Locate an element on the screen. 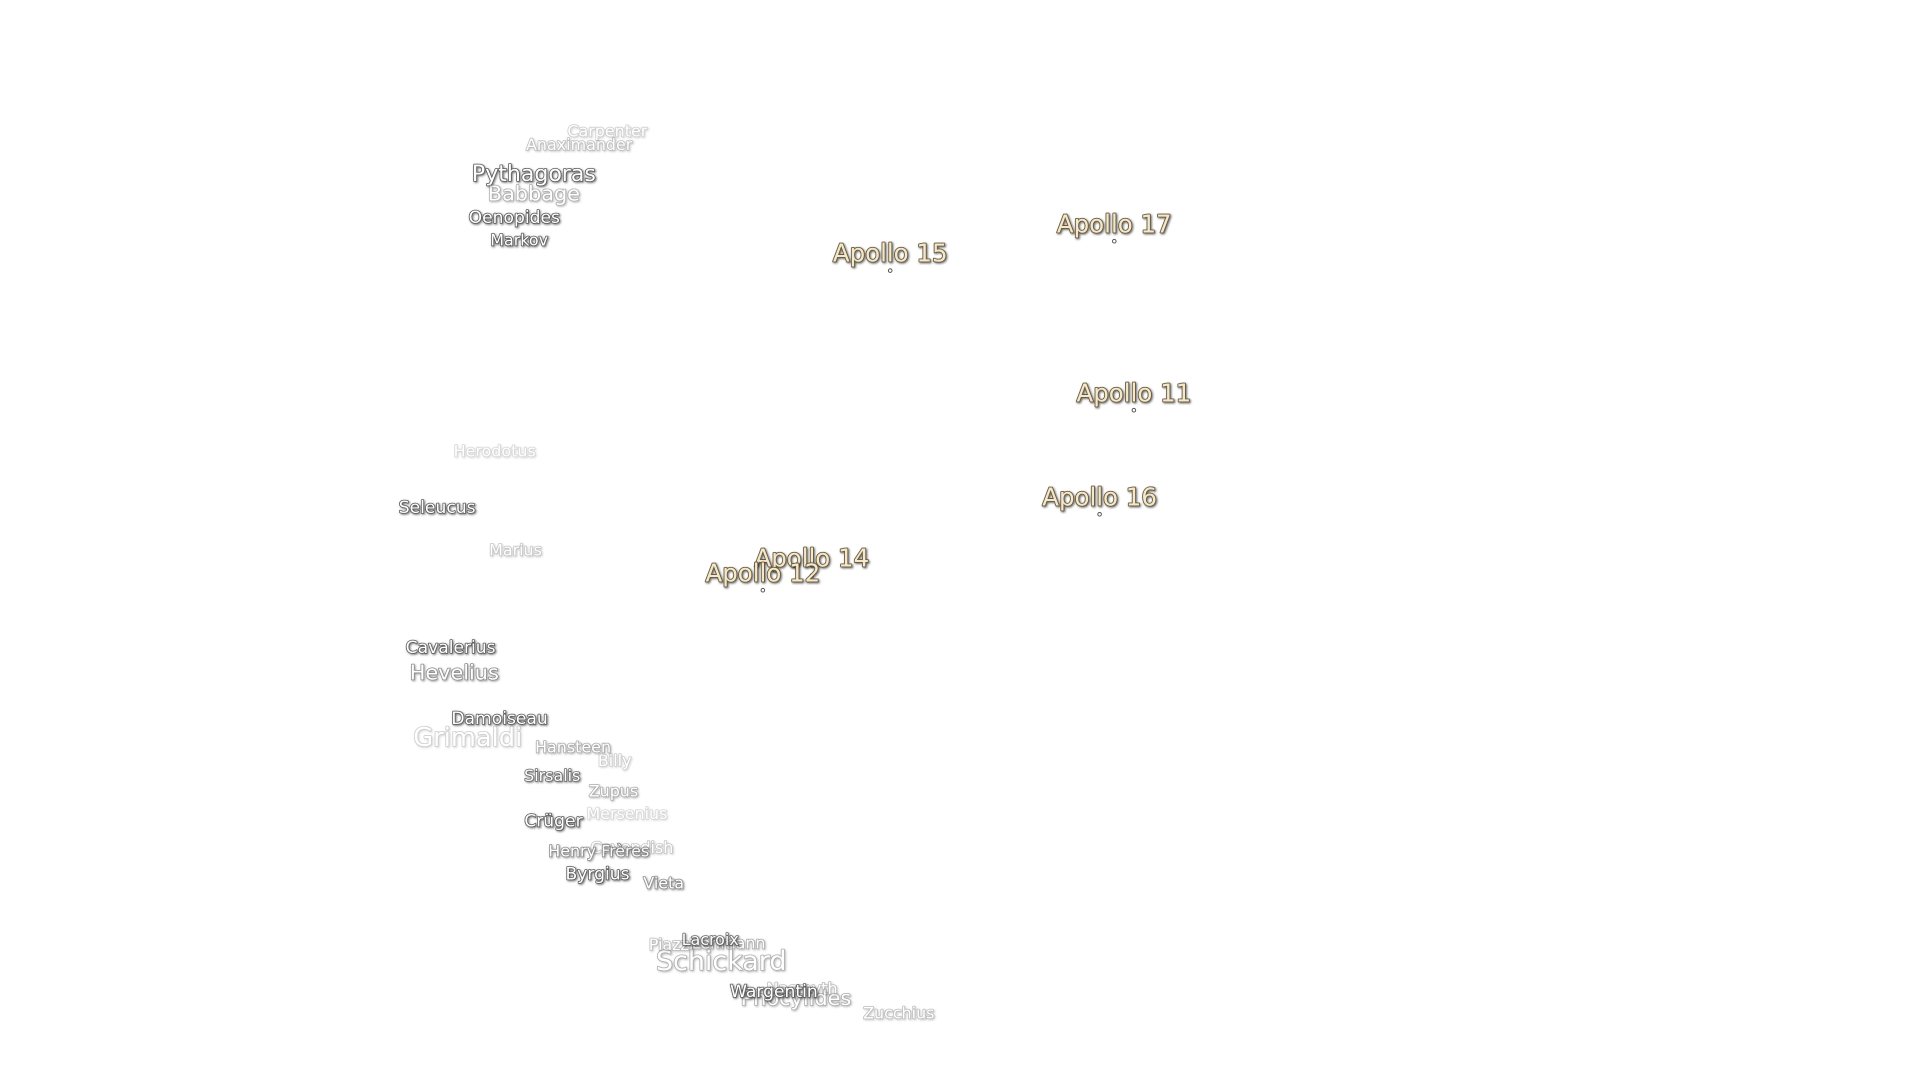  crater-label: Hansteen is located at coordinates (573, 747).